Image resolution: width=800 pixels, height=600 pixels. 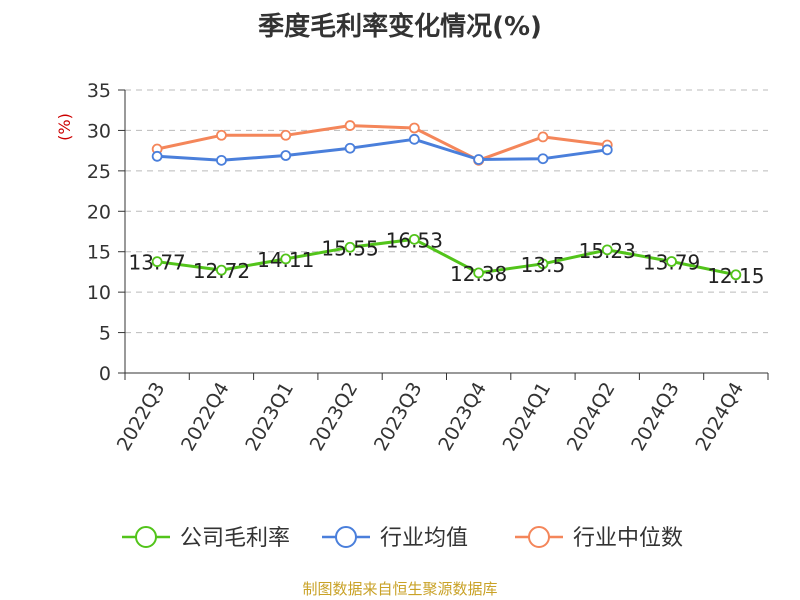 I want to click on x-tick-label: 2023Q2, so click(x=334, y=417).